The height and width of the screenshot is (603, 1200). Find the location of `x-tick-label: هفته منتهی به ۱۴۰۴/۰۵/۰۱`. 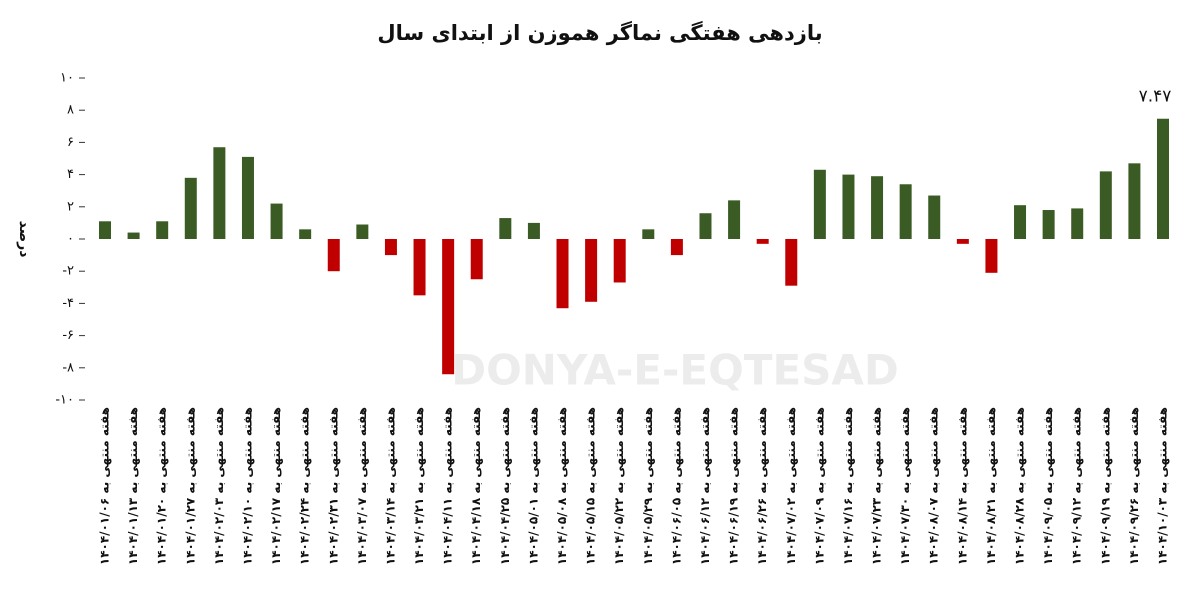

x-tick-label: هفته منتهی به ۱۴۰۴/۰۵/۰۱ is located at coordinates (533, 486).